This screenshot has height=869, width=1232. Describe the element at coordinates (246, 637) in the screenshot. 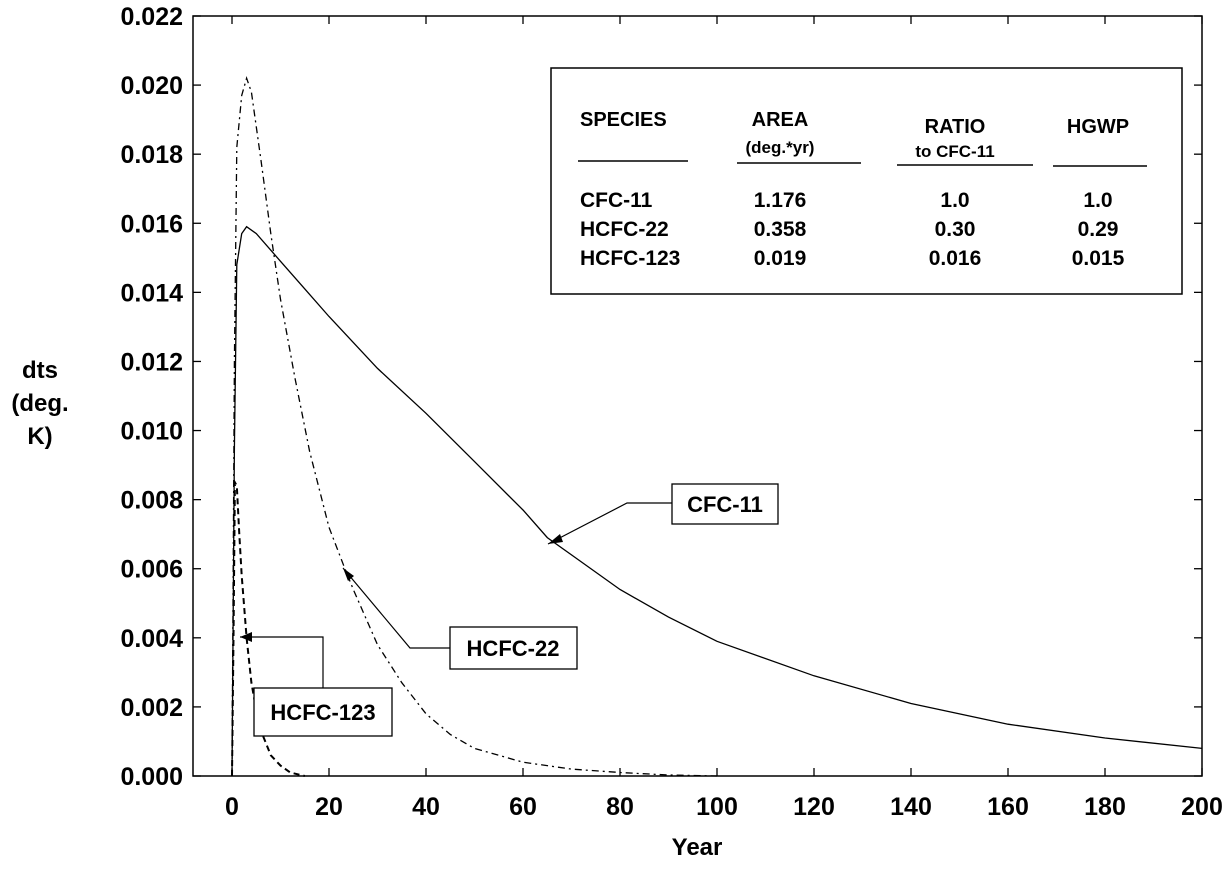

I see `callout-hcfc123-arrowhead` at that location.